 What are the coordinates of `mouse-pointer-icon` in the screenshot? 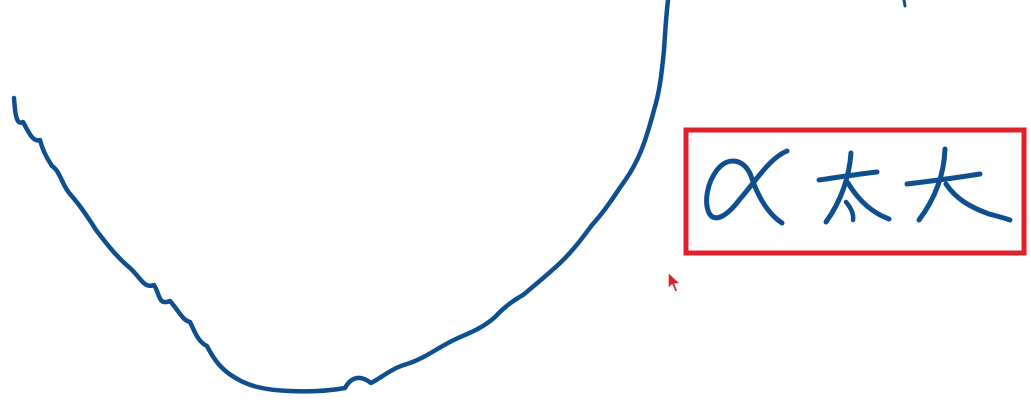 It's located at (674, 282).